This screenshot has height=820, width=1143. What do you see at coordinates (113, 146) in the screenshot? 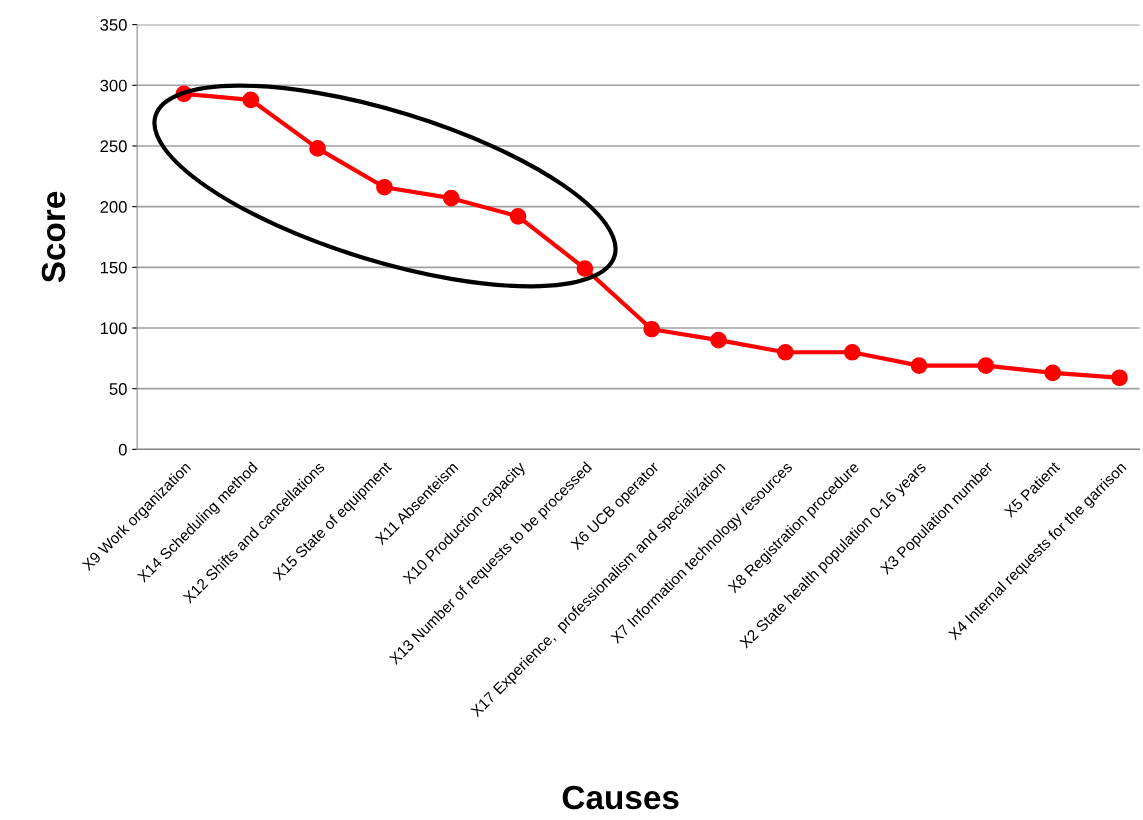
I see `y-tick-label: 250` at bounding box center [113, 146].